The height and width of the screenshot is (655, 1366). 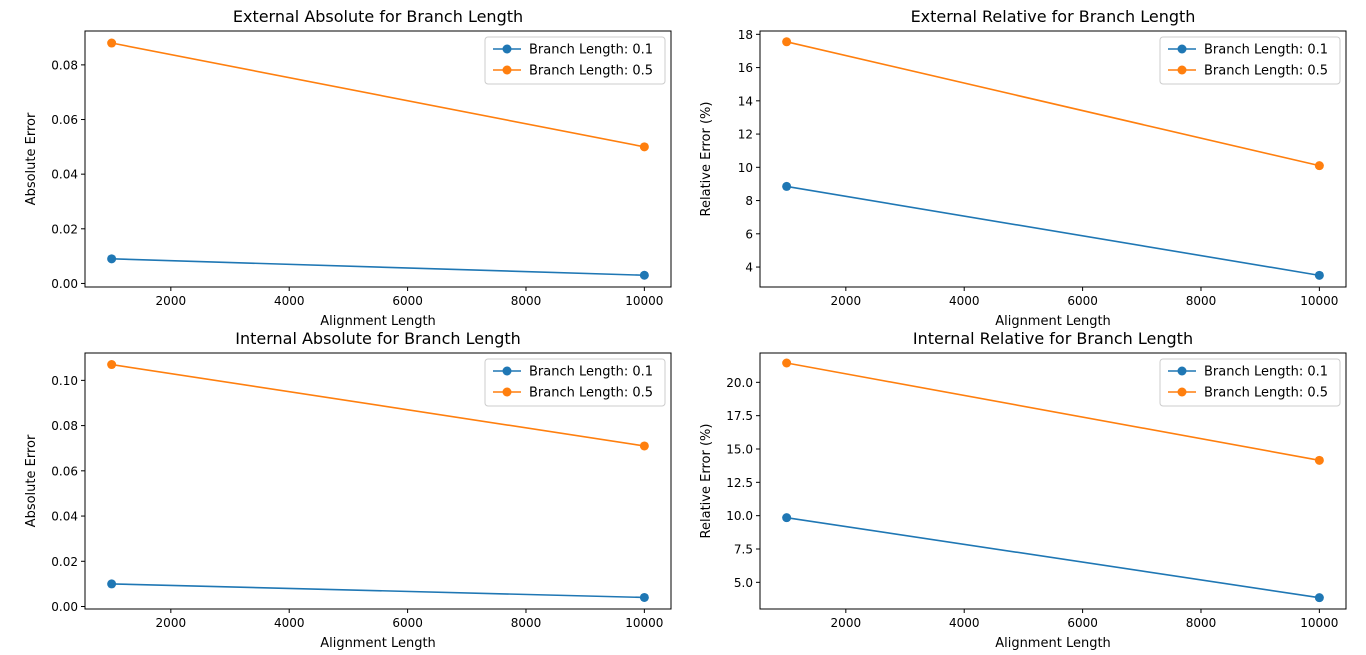 What do you see at coordinates (64, 381) in the screenshot?
I see `y-tick-label: 0.10` at bounding box center [64, 381].